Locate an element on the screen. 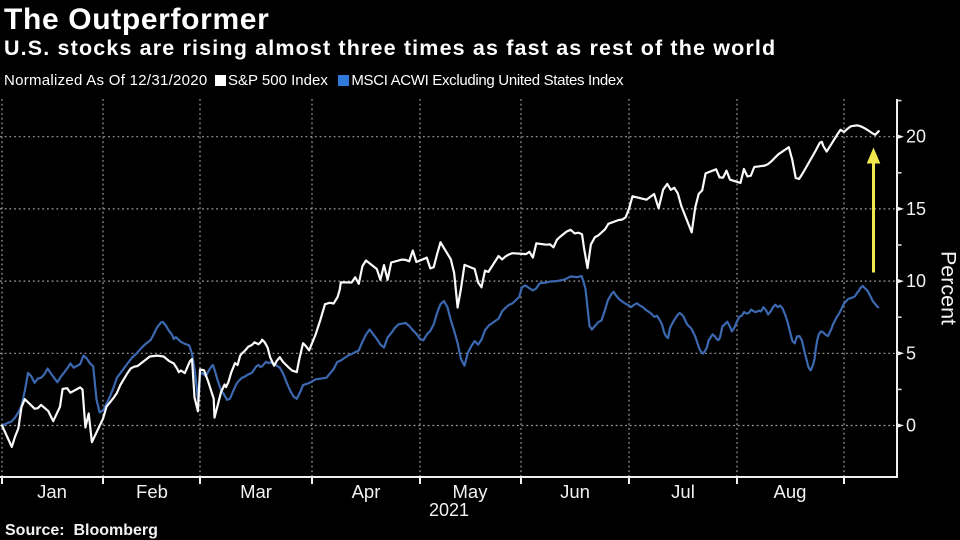  svg-text: 5 is located at coordinates (911, 353).